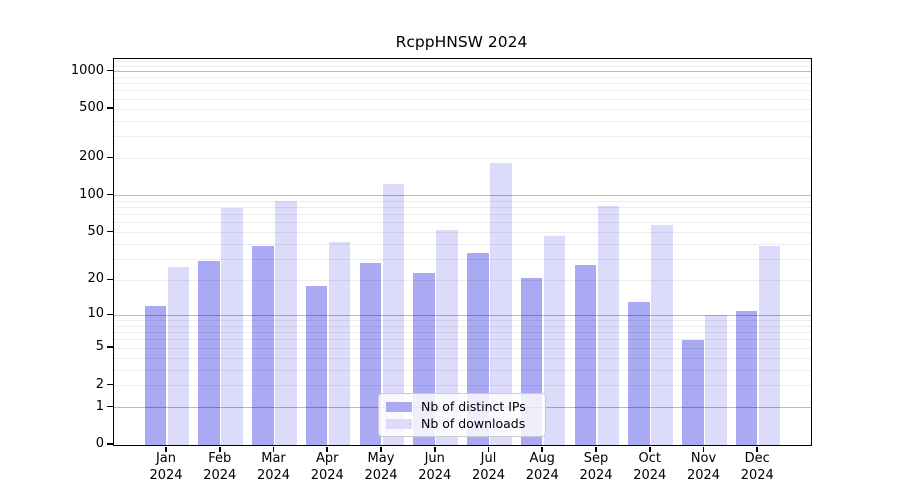 The width and height of the screenshot is (900, 500). Describe the element at coordinates (316, 365) in the screenshot. I see `bar-distinct-ips-apr` at that location.